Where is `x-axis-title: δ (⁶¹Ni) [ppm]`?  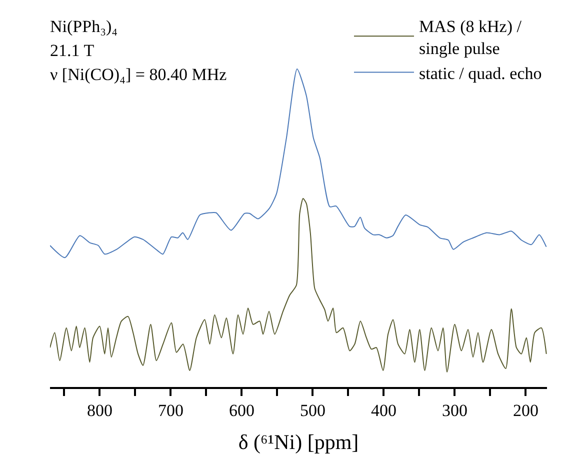 x-axis-title: δ (⁶¹Ni) [ppm] is located at coordinates (298, 442).